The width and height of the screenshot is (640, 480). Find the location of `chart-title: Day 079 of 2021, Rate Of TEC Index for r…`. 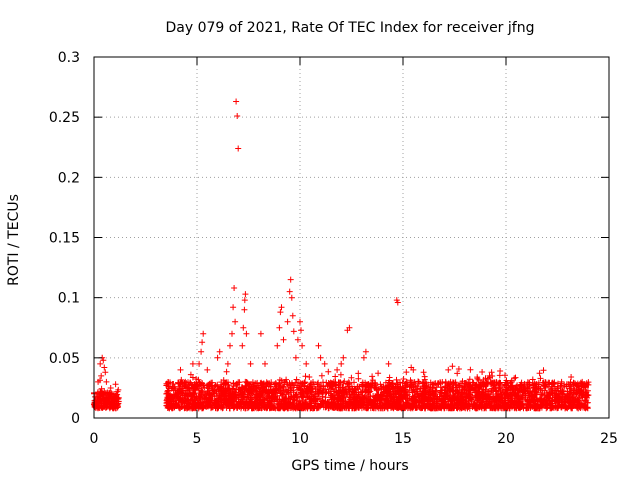

chart-title: Day 079 of 2021, Rate Of TEC Index for r… is located at coordinates (350, 28).